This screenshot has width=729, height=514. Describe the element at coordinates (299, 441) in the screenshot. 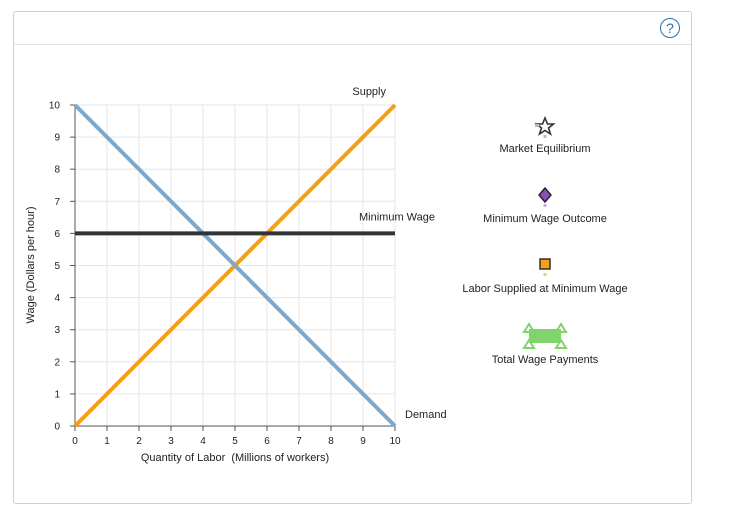

I see `x-tick-label: 7` at that location.